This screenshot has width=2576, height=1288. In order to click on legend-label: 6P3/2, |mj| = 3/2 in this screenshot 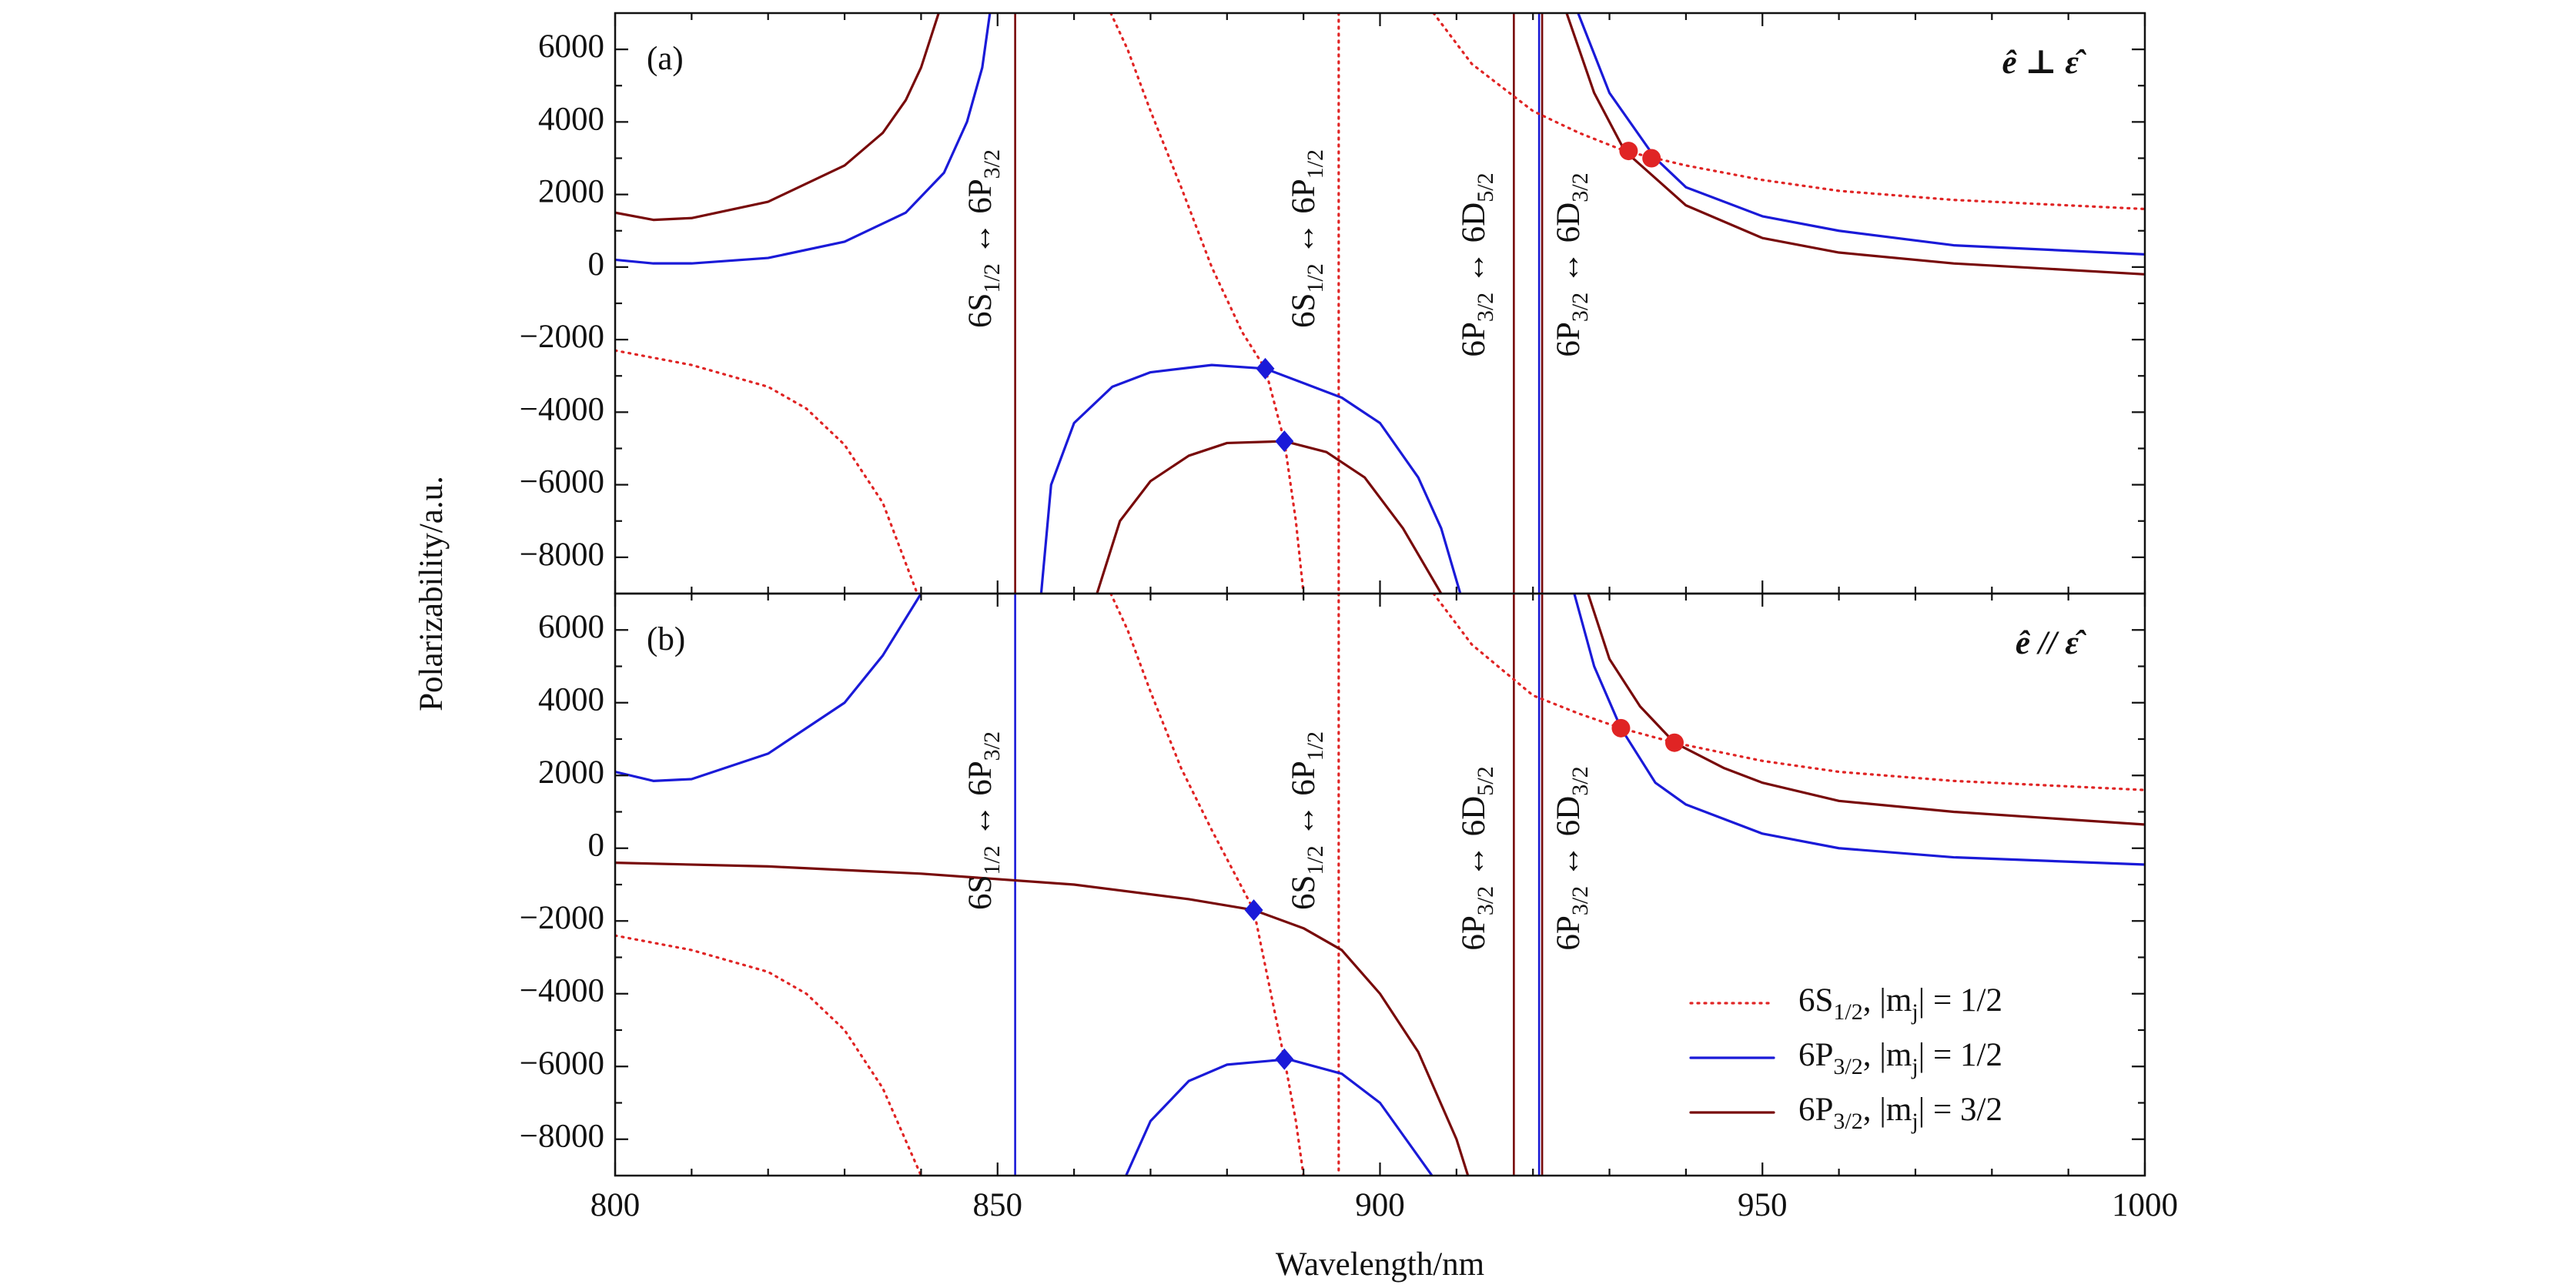, I will do `click(1900, 1113)`.